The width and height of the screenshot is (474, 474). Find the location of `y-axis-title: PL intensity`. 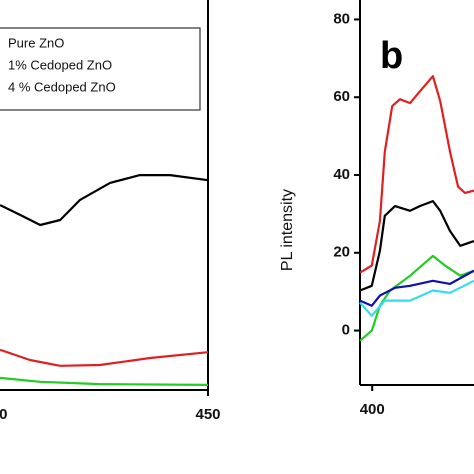

y-axis-title: PL intensity is located at coordinates (287, 230).